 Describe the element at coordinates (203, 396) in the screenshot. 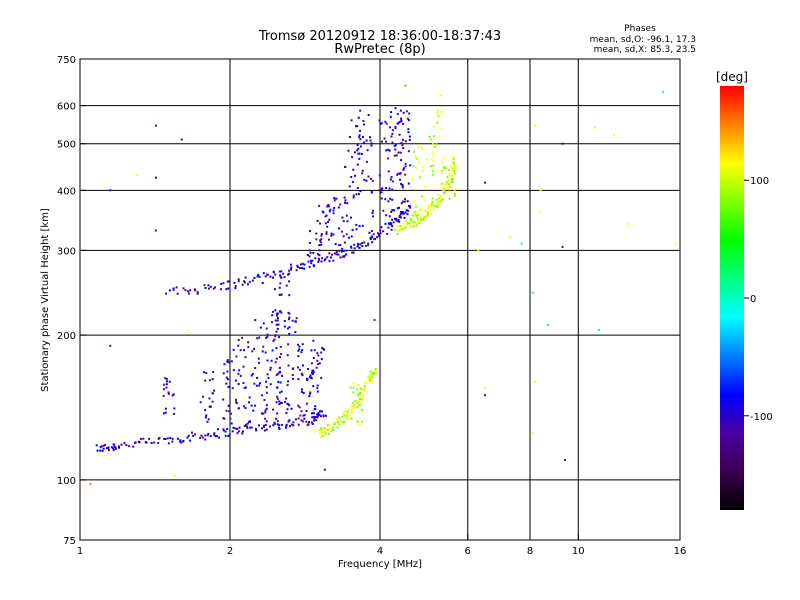

I see `point-O-column1` at that location.